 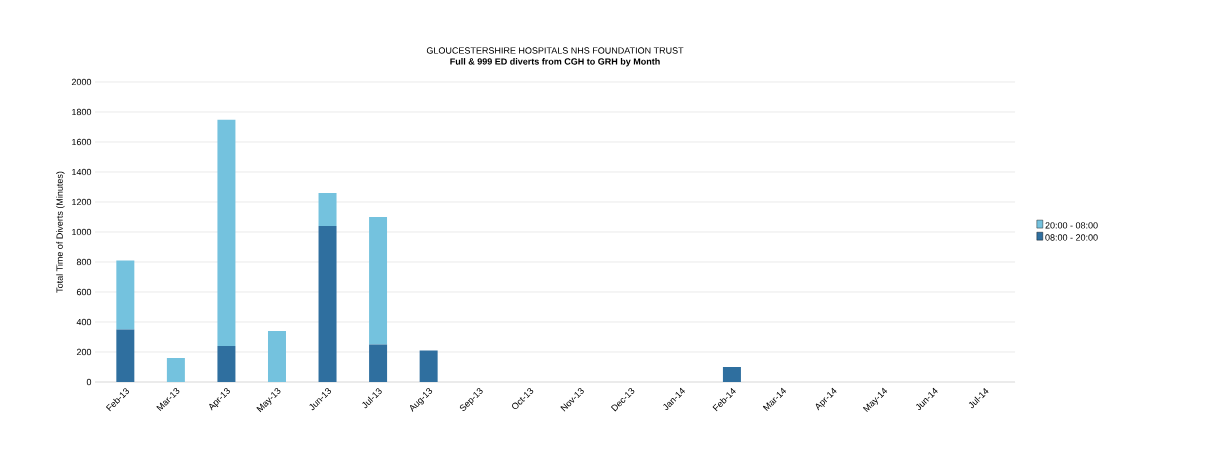 I want to click on y-tick-label: 1200, so click(x=82, y=202).